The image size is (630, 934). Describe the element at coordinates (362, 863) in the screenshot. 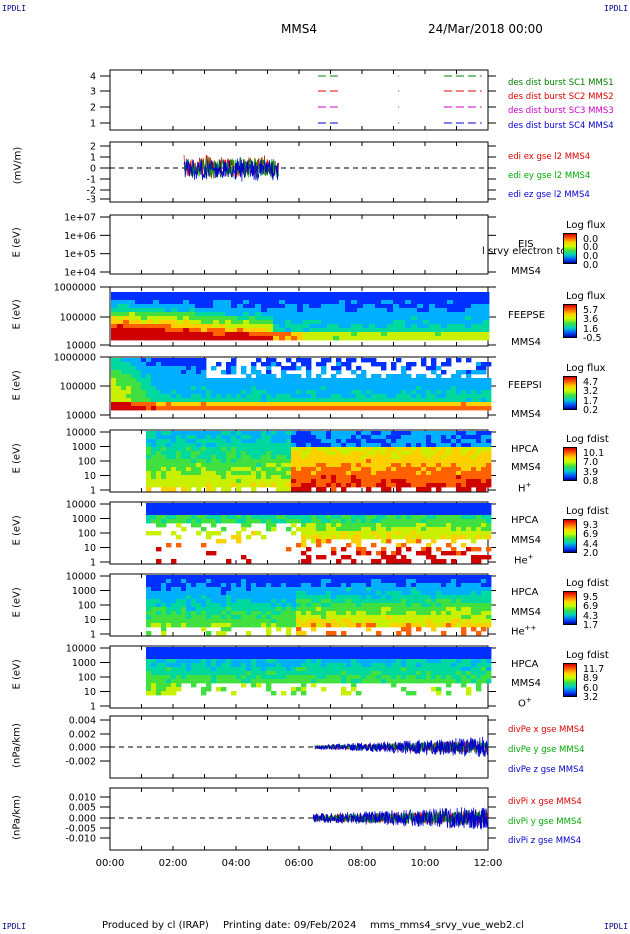

I see `time-tick-label: 08:00` at that location.